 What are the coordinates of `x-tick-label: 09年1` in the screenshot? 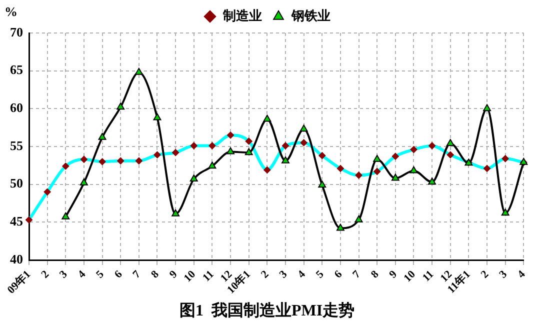 It's located at (19, 282).